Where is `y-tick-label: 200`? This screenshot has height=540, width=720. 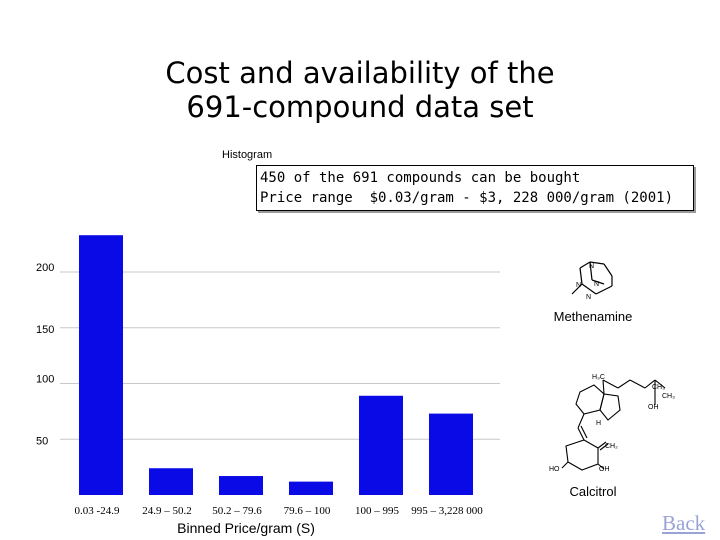 y-tick-label: 200 is located at coordinates (45, 268).